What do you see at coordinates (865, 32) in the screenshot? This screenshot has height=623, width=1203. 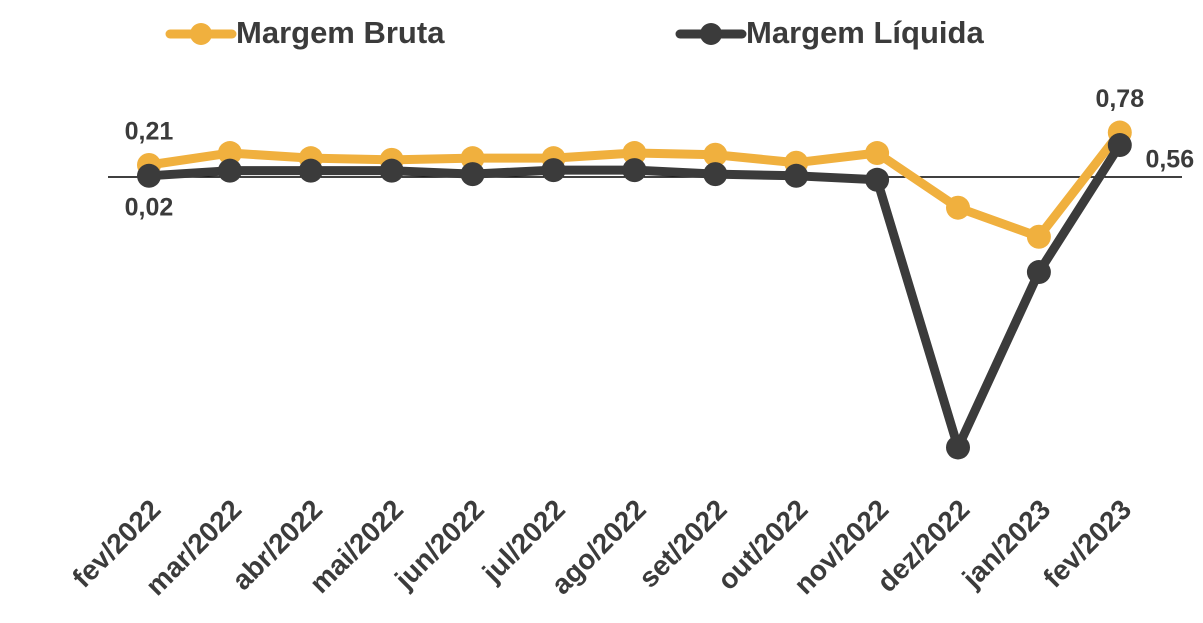 I see `legend-label: Margem Líquida` at bounding box center [865, 32].